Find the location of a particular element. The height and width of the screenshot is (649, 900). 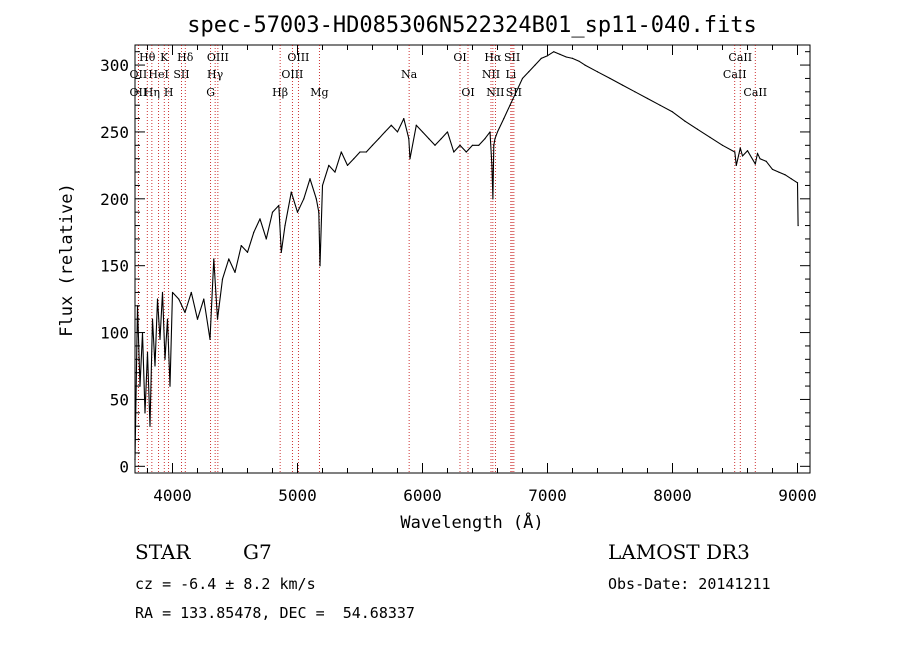

object-type: STAR is located at coordinates (163, 552).